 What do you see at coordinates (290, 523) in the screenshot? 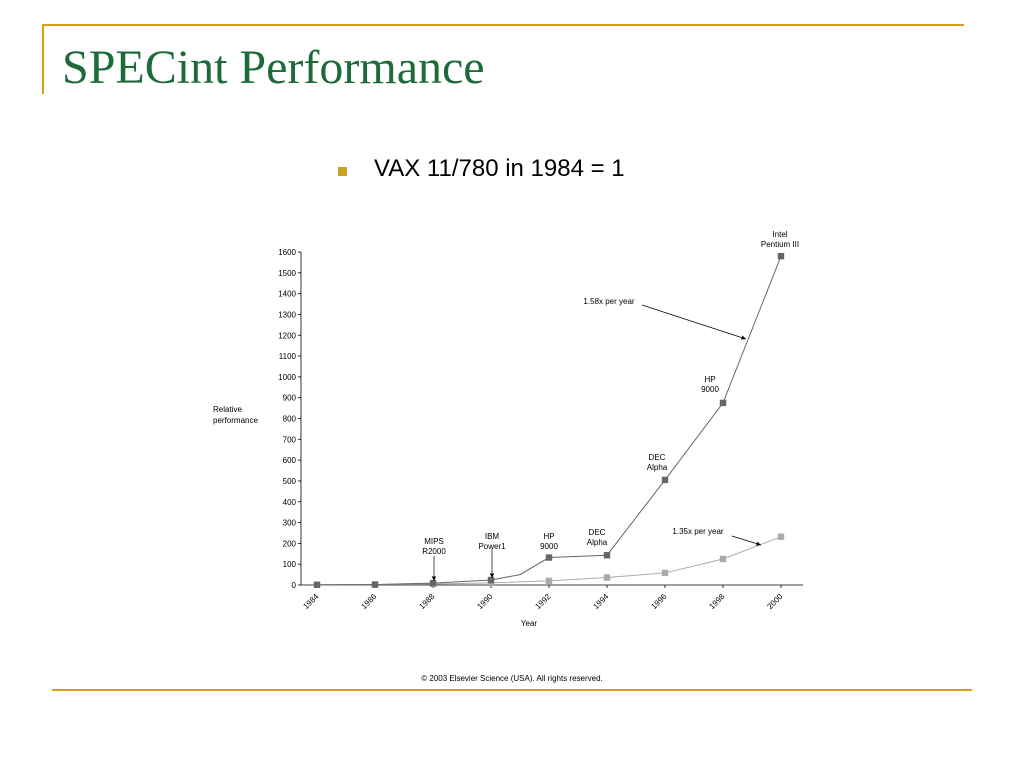
I see `y-tick-label: 300` at bounding box center [290, 523].